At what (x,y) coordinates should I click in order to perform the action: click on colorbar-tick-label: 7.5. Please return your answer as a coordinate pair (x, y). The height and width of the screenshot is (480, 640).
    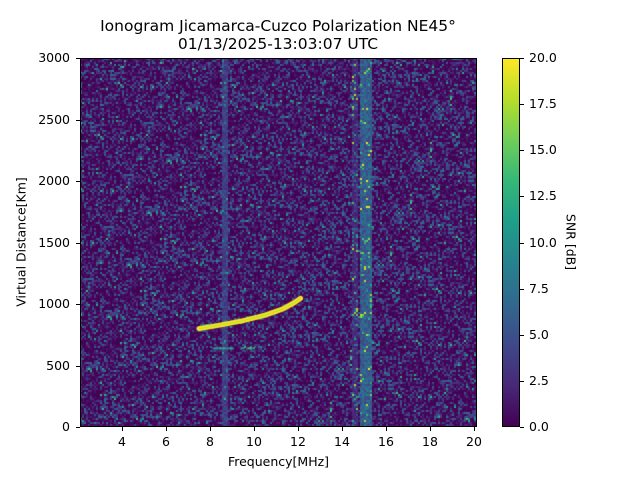
    Looking at the image, I should click on (539, 288).